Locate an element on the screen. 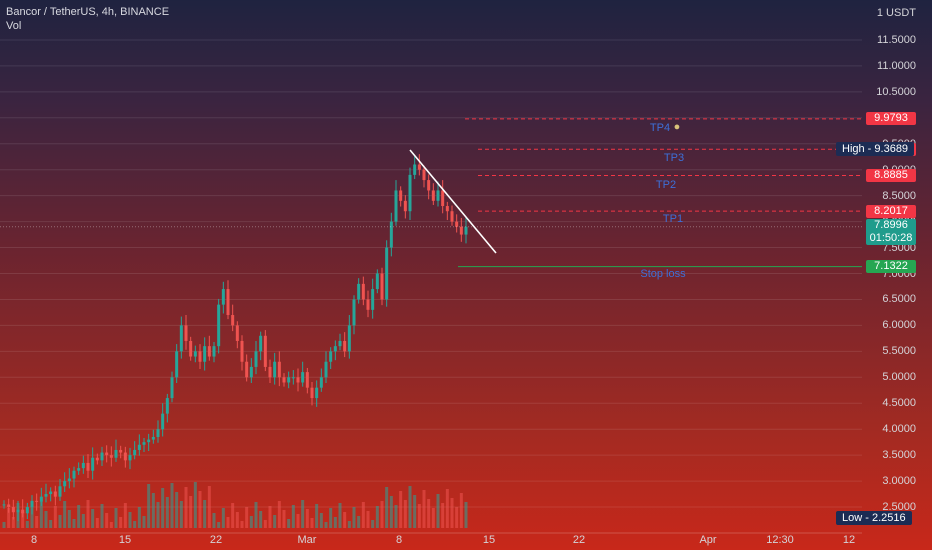 This screenshot has width=932, height=550. low-tag: Low - 2.2516 is located at coordinates (874, 518).